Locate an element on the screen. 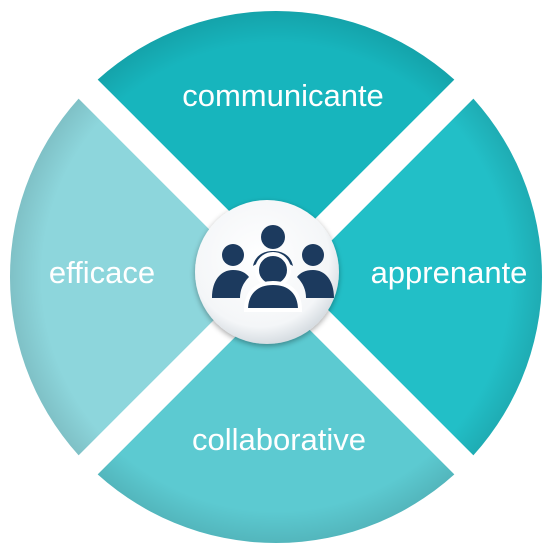 Image resolution: width=552 pixels, height=555 pixels. team-people-icon is located at coordinates (273, 268).